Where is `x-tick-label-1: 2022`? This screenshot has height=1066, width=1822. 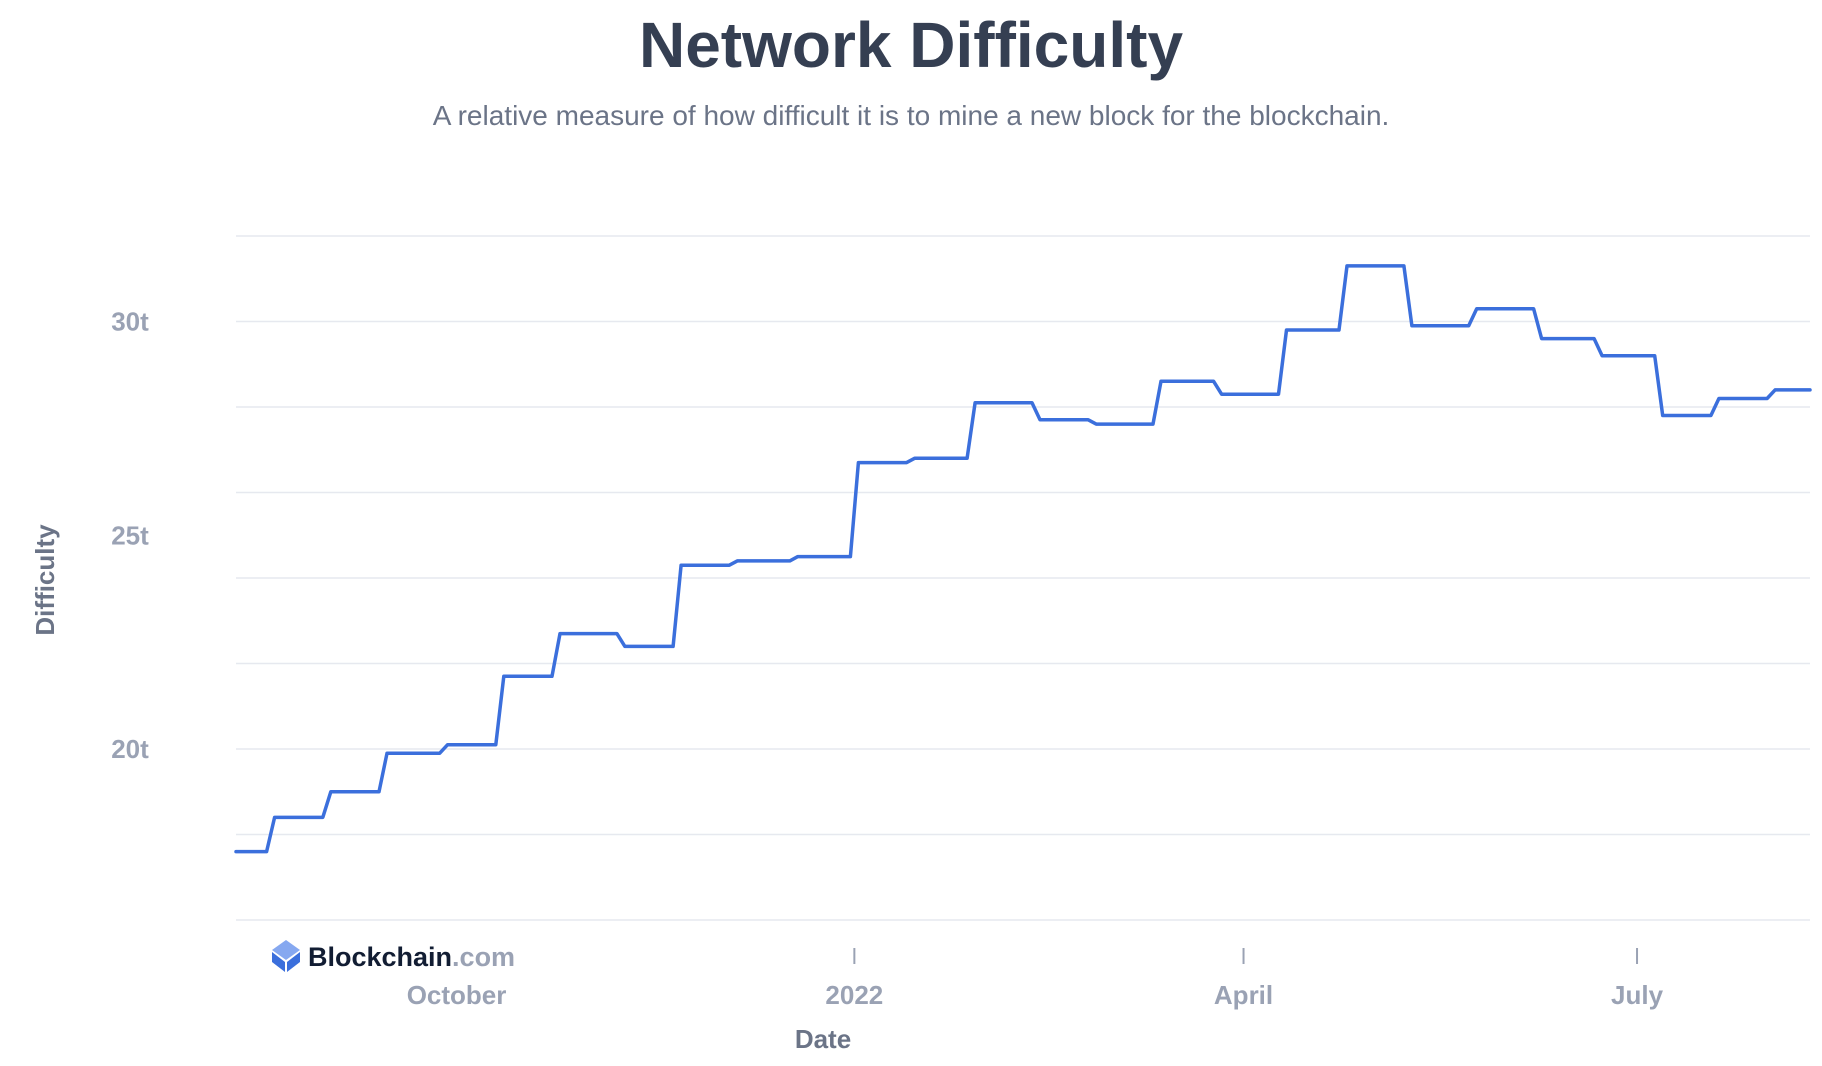
x-tick-label-1: 2022 is located at coordinates (854, 995).